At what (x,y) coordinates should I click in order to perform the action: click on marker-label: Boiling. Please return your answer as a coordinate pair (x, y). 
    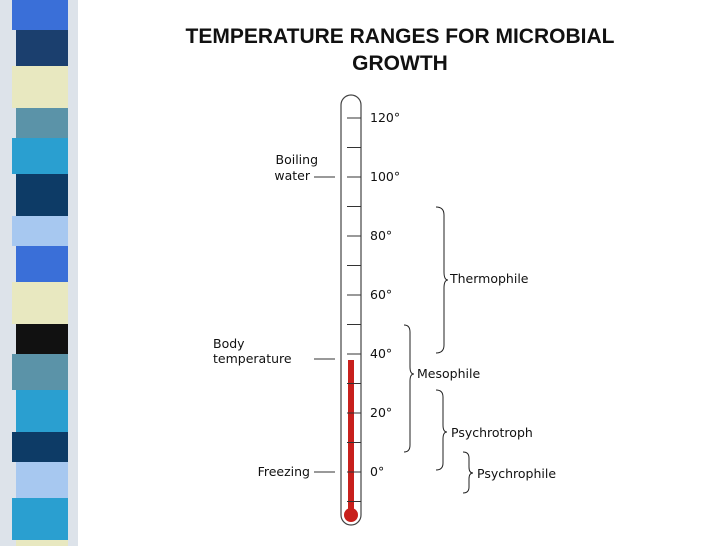
    Looking at the image, I should click on (297, 159).